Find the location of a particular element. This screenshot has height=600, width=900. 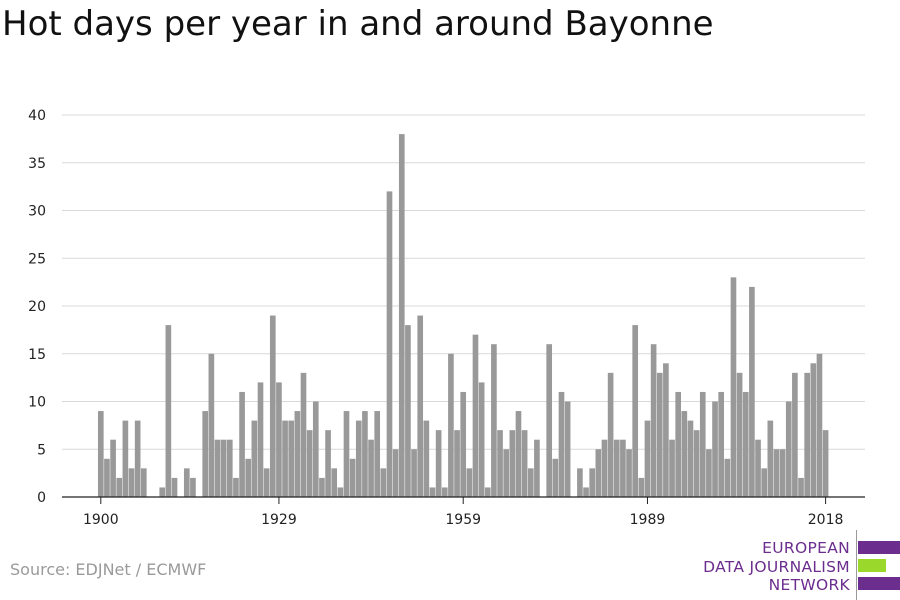

bar-2001 is located at coordinates (721, 444).